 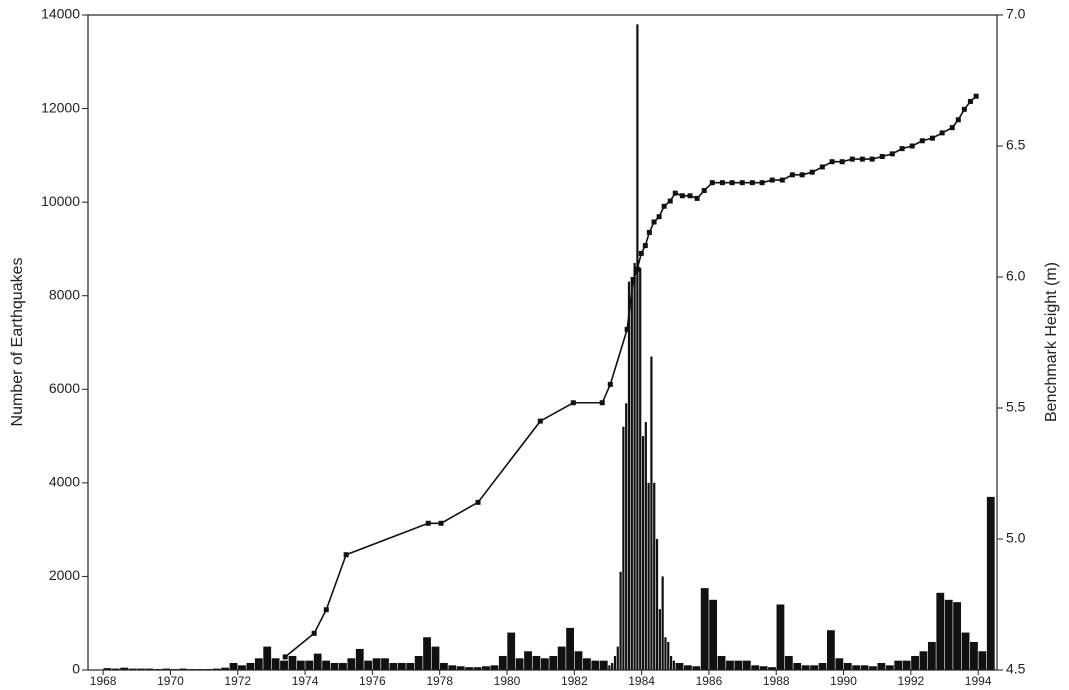 What do you see at coordinates (237, 681) in the screenshot?
I see `x-tick-label: 1972` at bounding box center [237, 681].